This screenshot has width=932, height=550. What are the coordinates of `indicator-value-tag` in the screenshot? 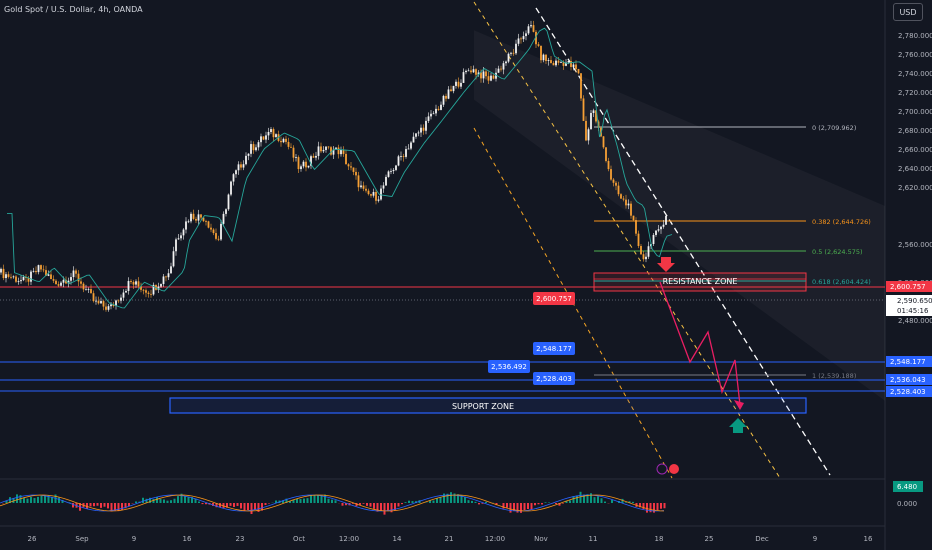 It's located at (908, 486).